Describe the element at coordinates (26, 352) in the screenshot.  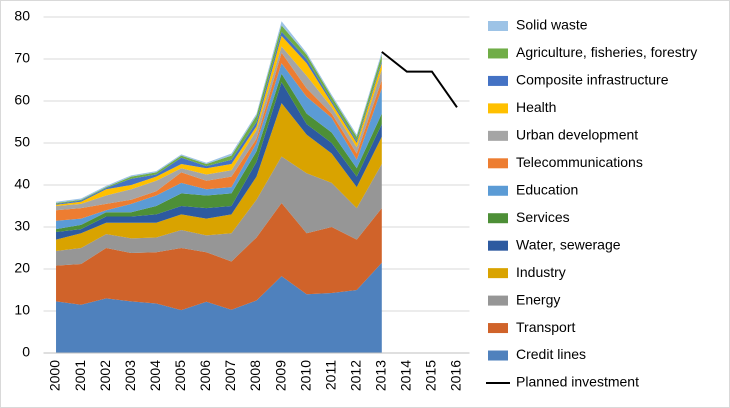
I see `y-tick-label: 0` at that location.